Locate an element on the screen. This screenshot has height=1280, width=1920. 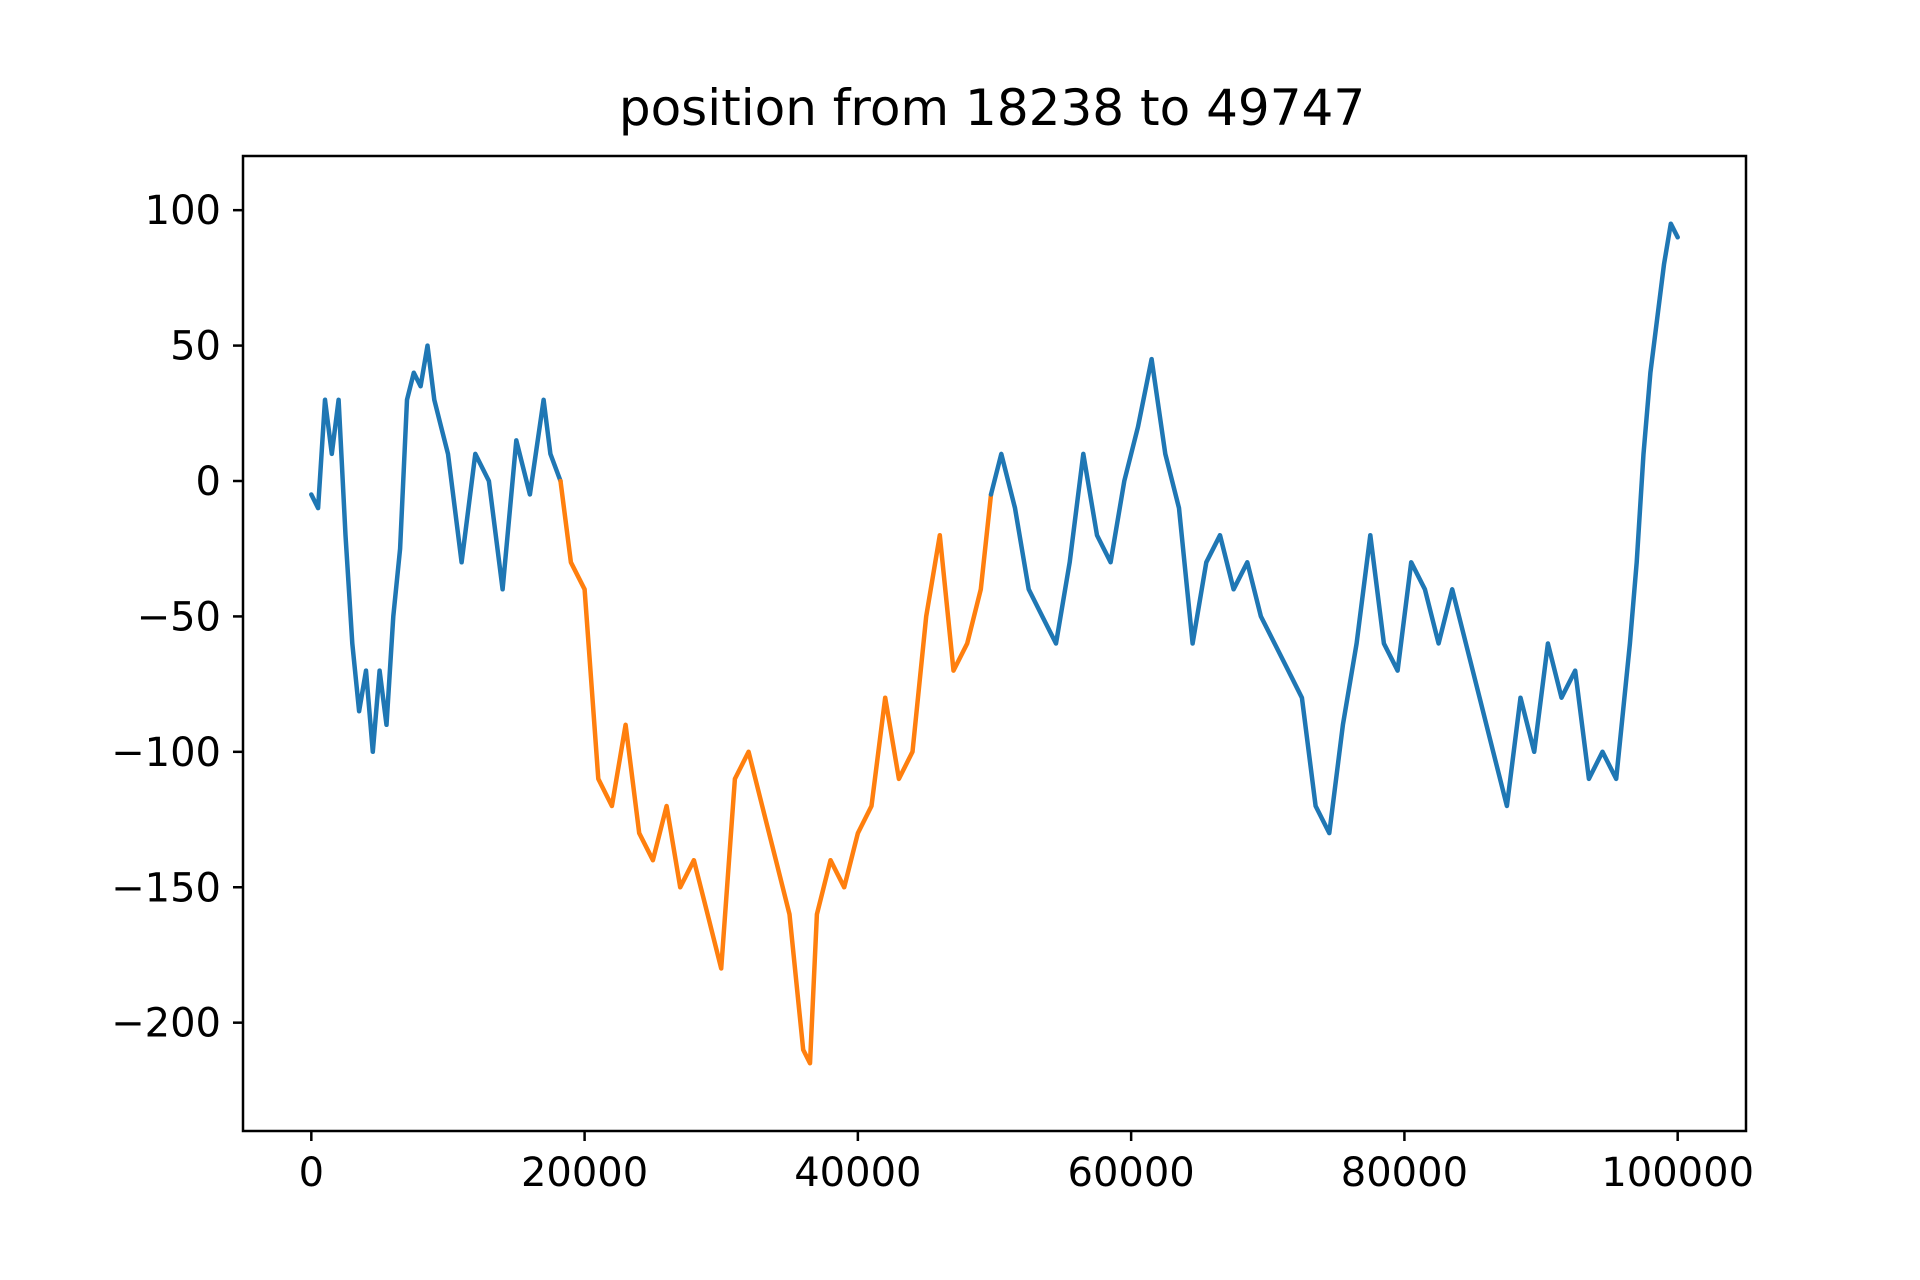
y-tick-label: −200 is located at coordinates (166, 1024).